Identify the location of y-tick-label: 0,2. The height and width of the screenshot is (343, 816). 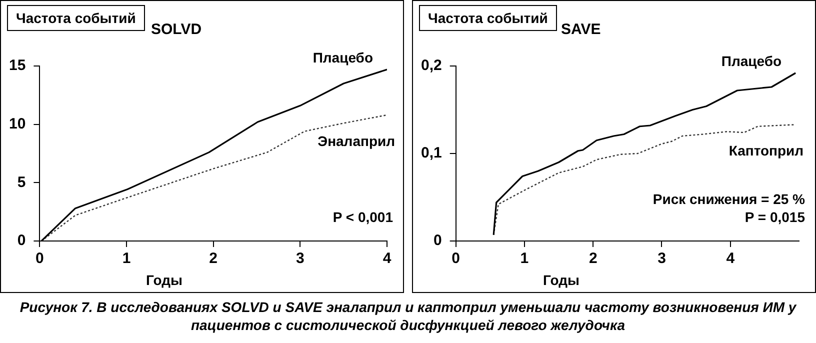
(431, 65).